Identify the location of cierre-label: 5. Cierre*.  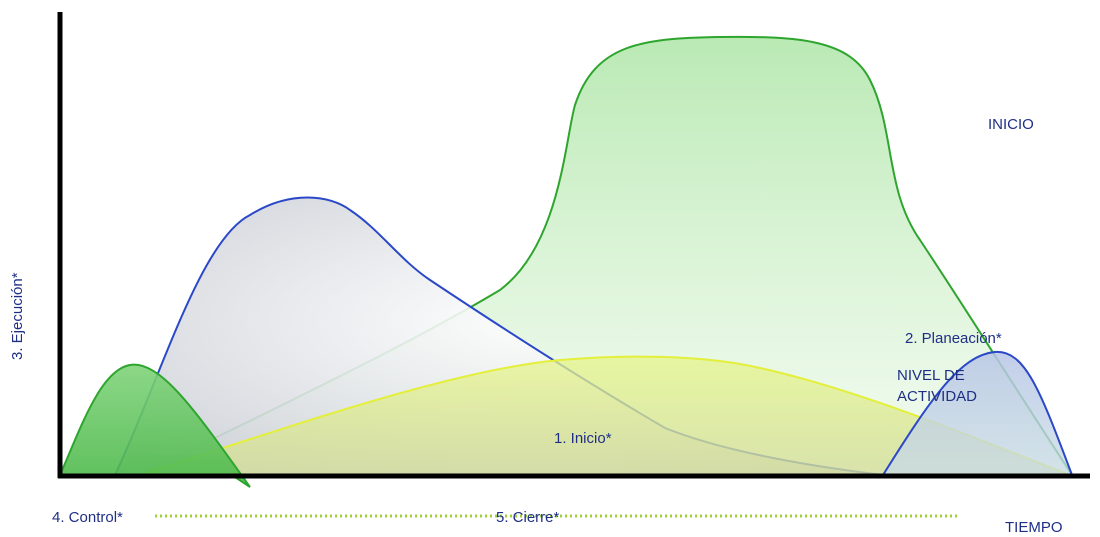
(528, 517).